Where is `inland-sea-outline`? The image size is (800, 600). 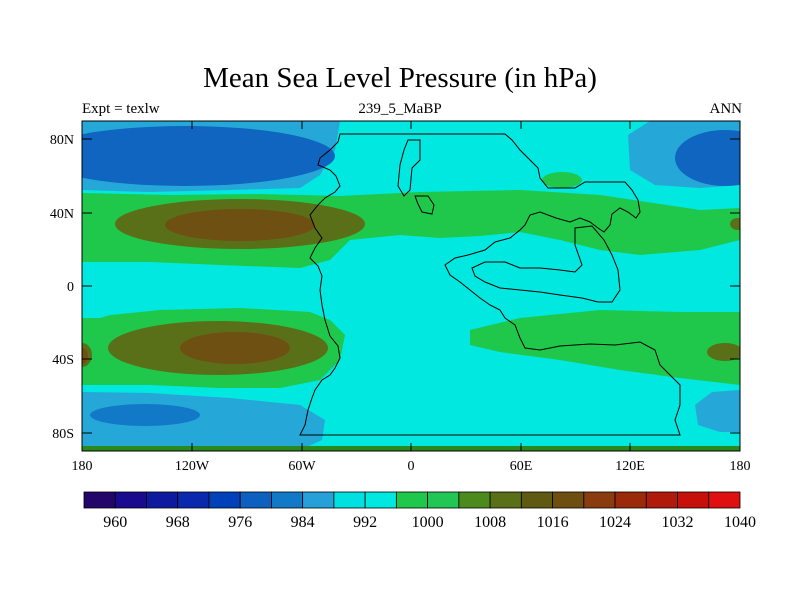
inland-sea-outline is located at coordinates (546, 264).